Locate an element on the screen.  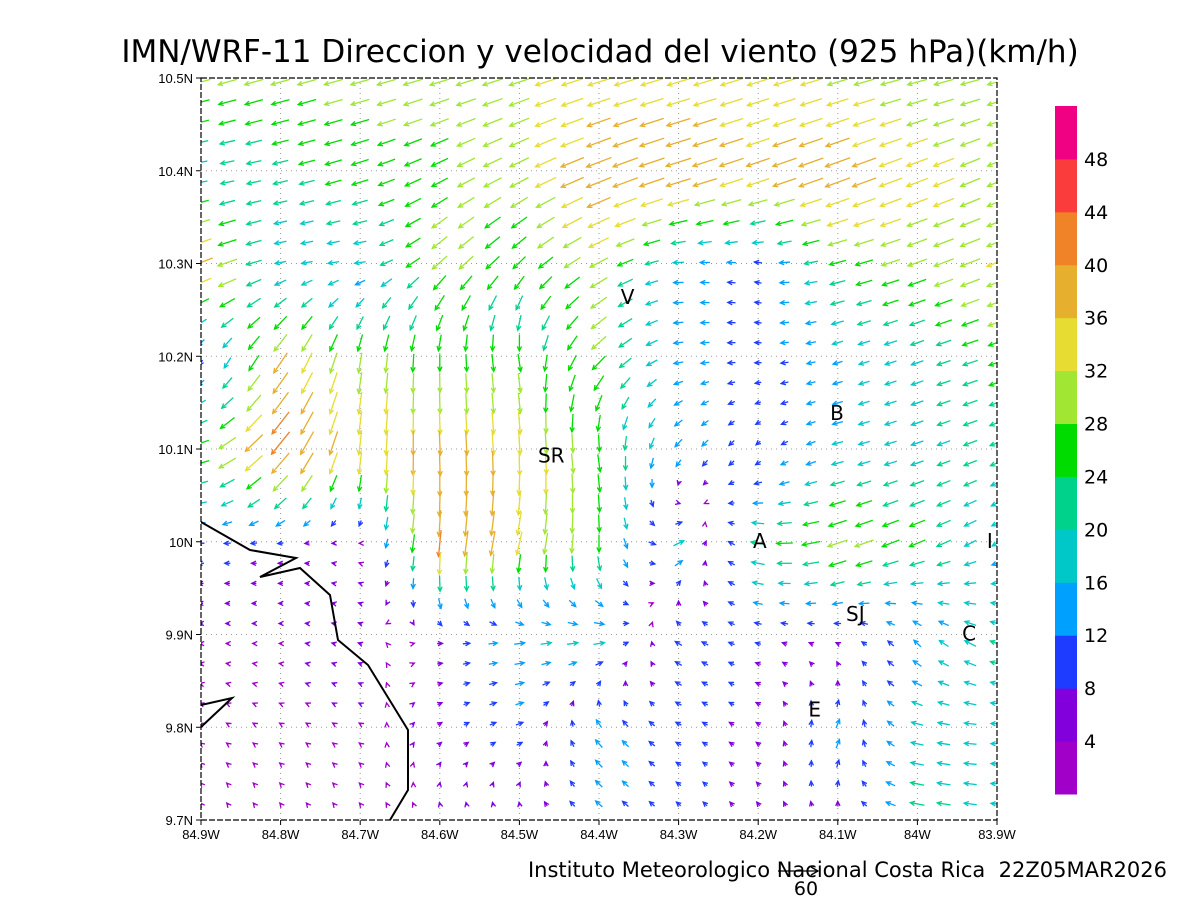
x-tick-label: 84.3W is located at coordinates (679, 834).